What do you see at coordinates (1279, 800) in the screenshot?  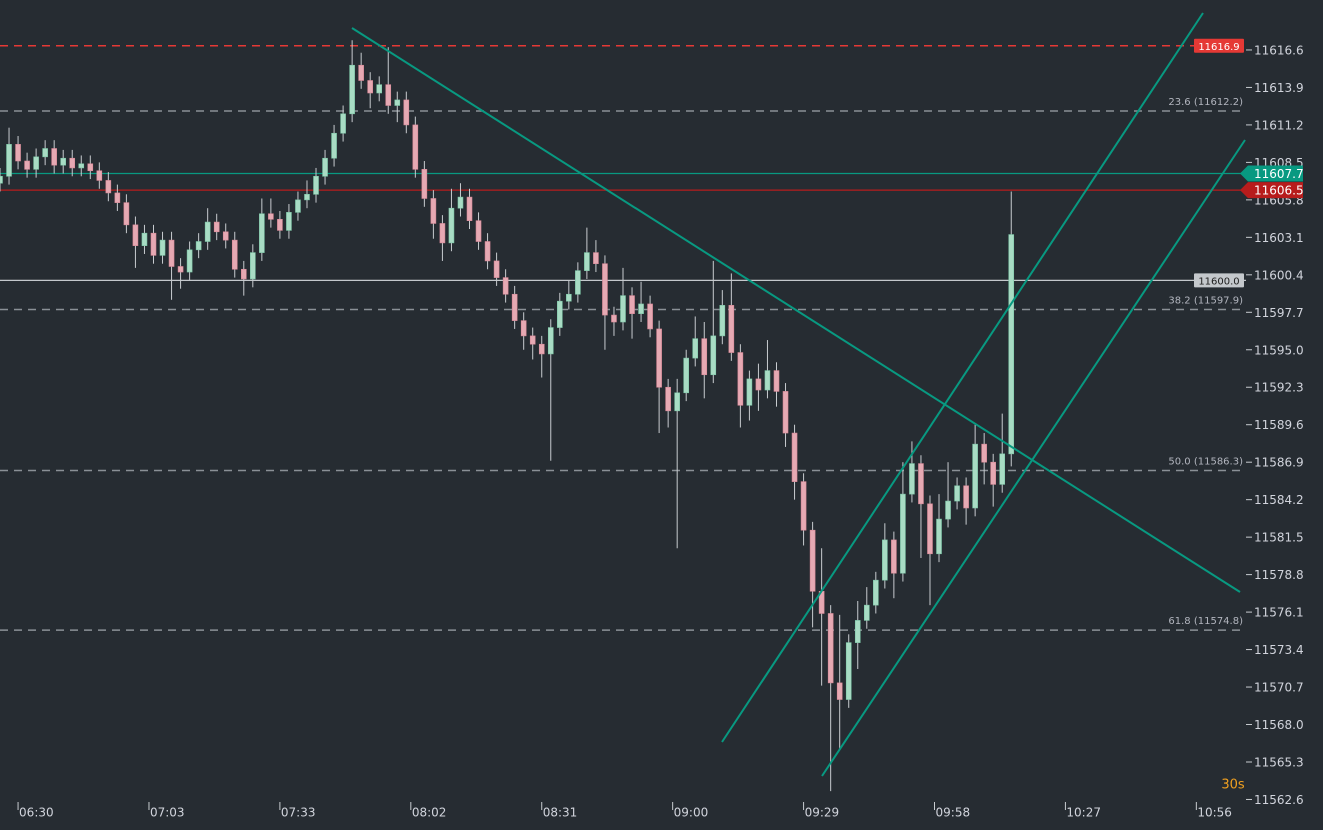 I see `y-tick-label: 11562.6` at bounding box center [1279, 800].